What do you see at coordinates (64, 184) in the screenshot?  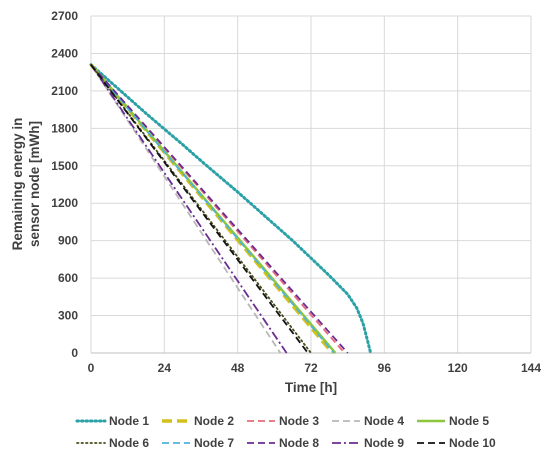 I see `y-tick-labels: 0 300 600 900 1200 1500 1800 2100 2400 2700` at bounding box center [64, 184].